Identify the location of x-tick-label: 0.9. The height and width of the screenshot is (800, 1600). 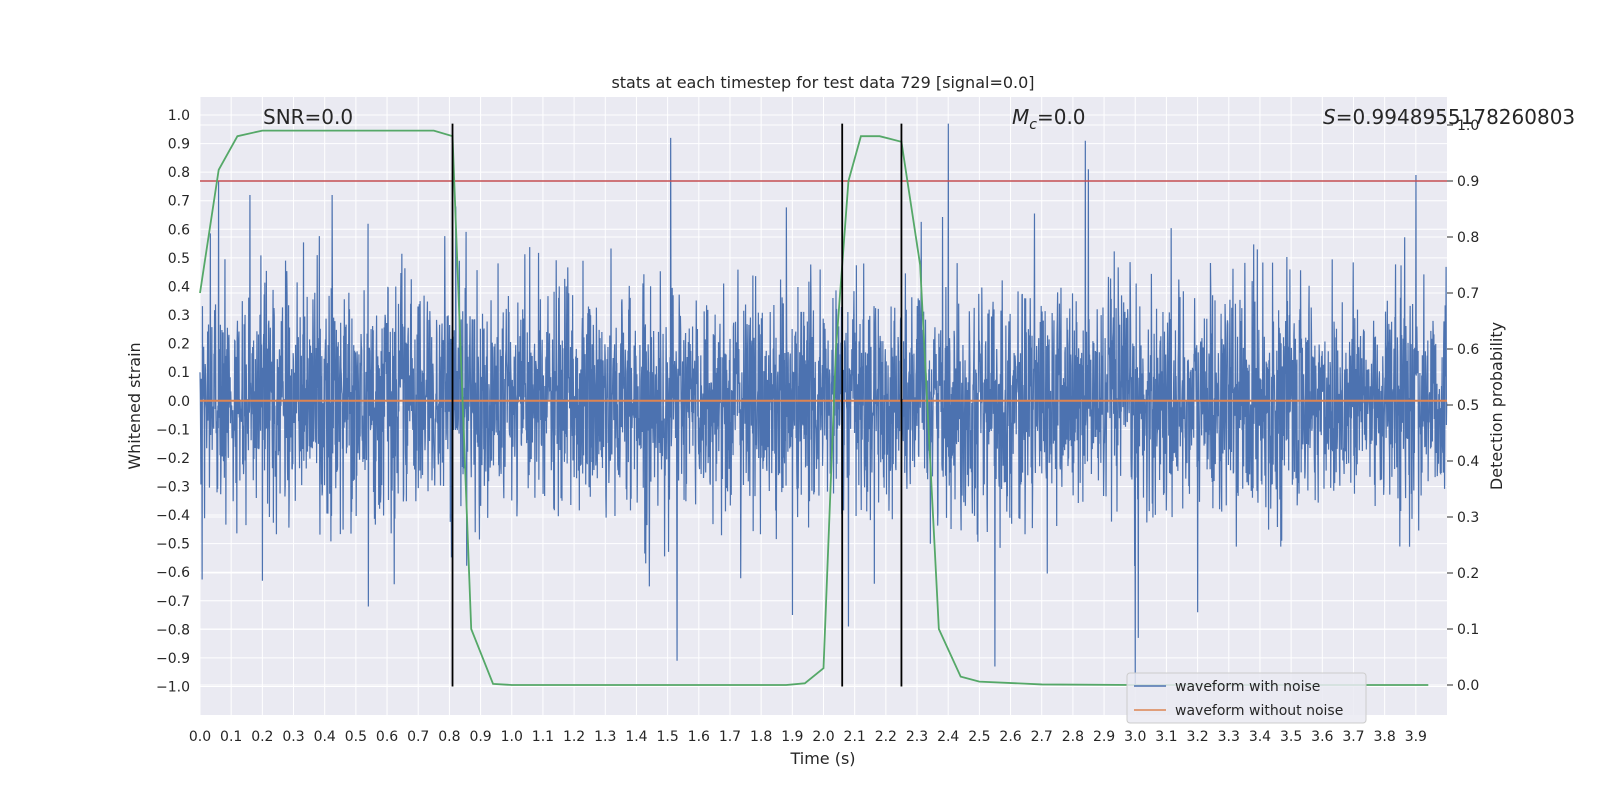
(480, 737).